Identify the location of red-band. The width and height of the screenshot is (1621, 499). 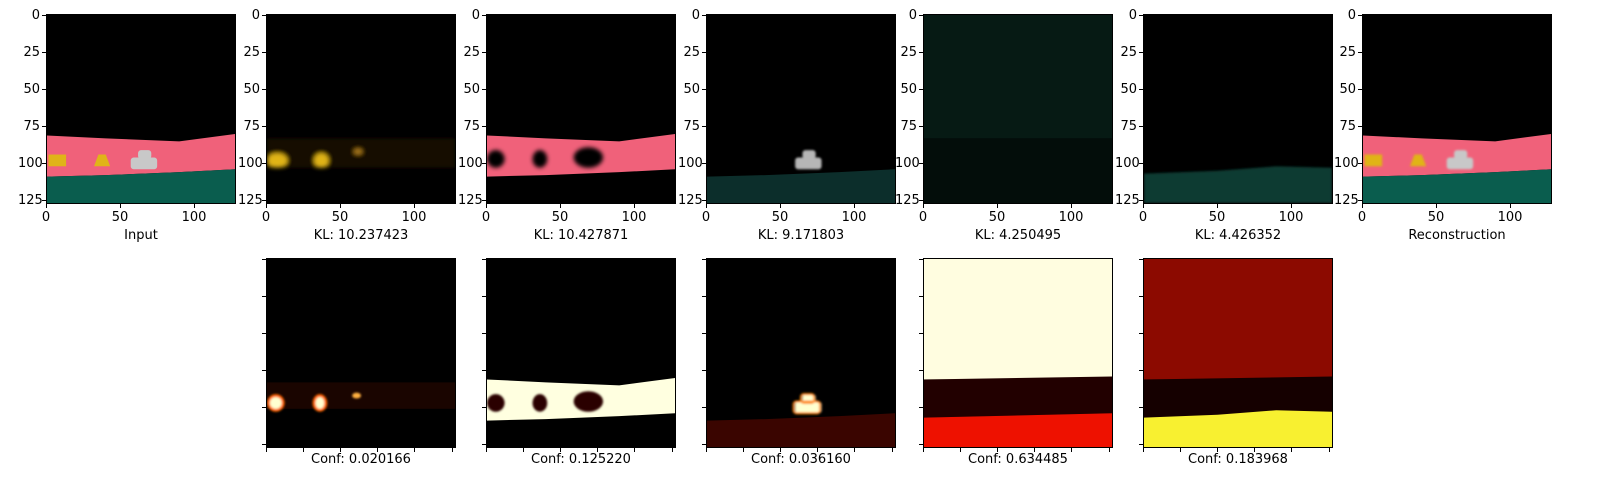
(1018, 430).